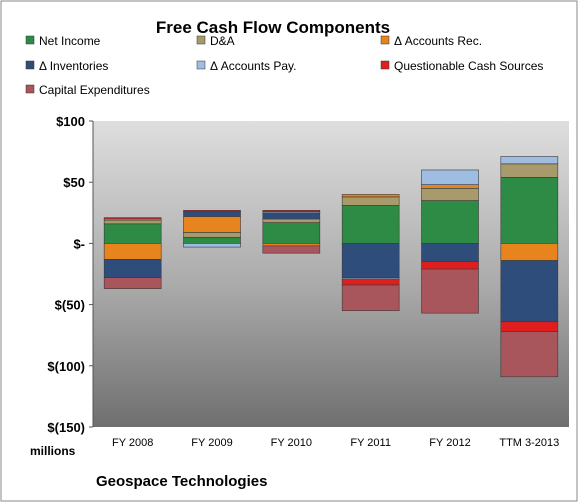 This screenshot has height=502, width=578. I want to click on y-tick-label: $(150), so click(66, 427).